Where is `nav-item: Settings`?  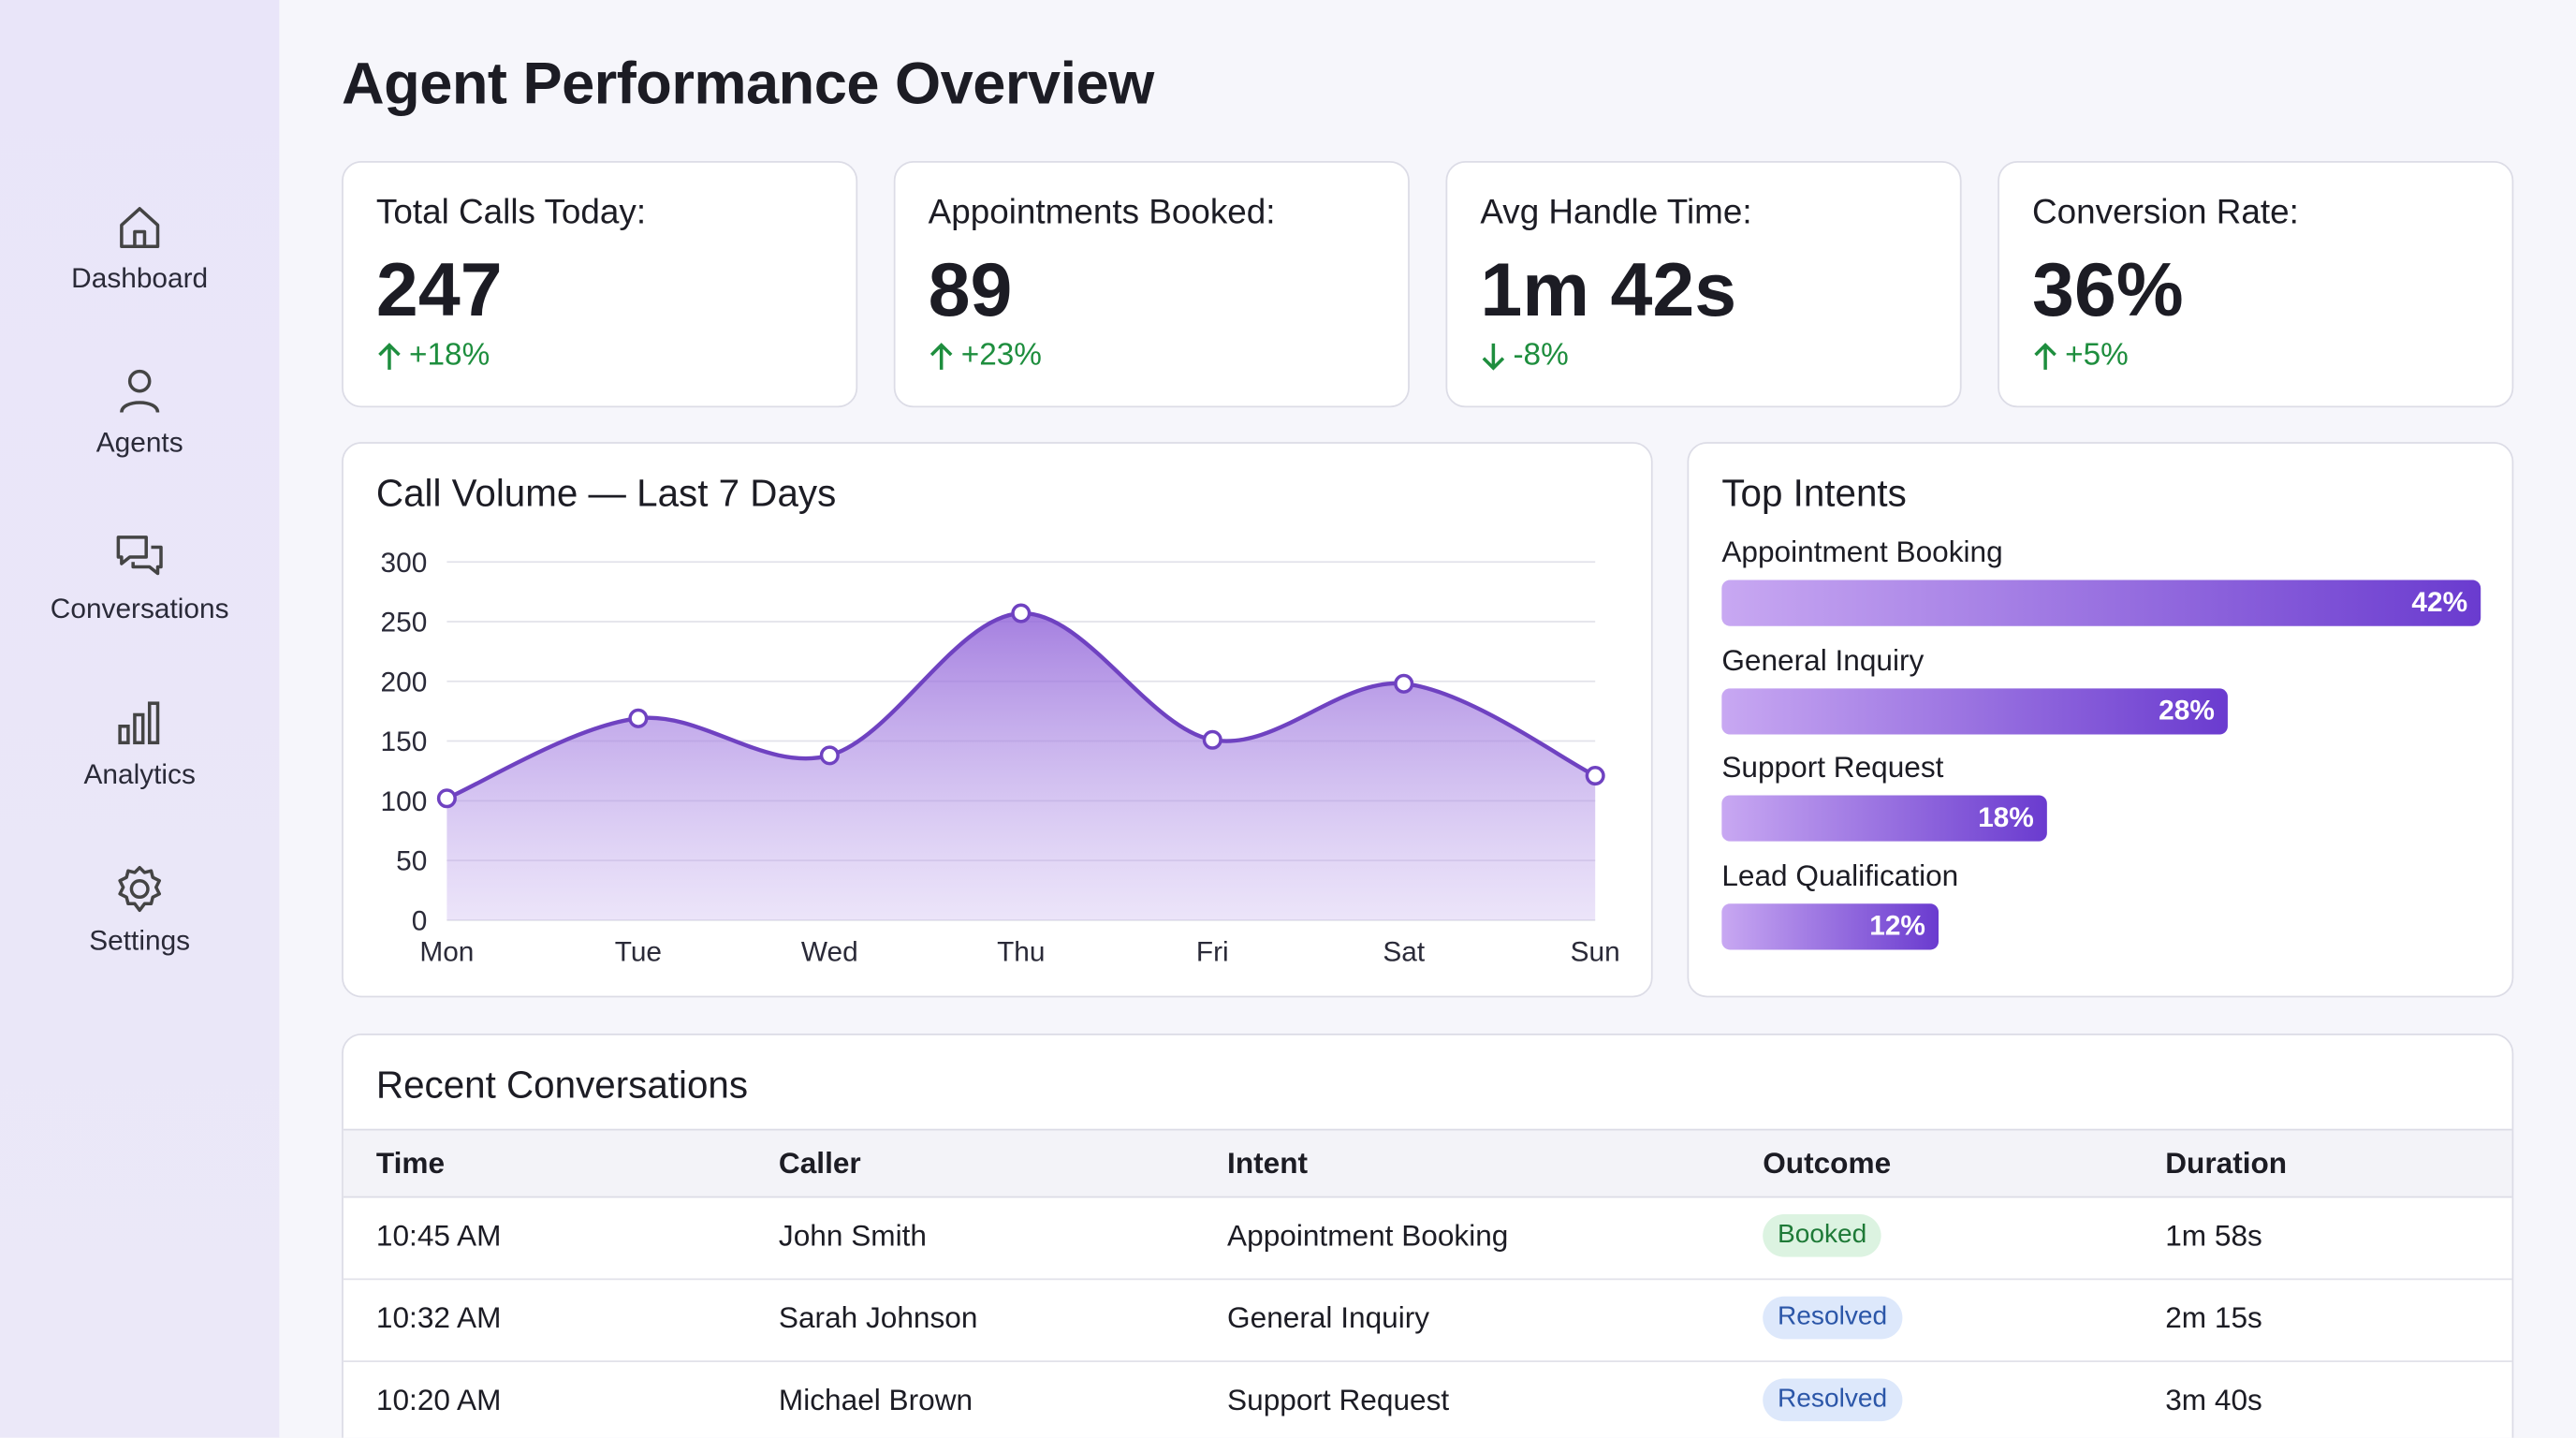
nav-item: Settings is located at coordinates (139, 910).